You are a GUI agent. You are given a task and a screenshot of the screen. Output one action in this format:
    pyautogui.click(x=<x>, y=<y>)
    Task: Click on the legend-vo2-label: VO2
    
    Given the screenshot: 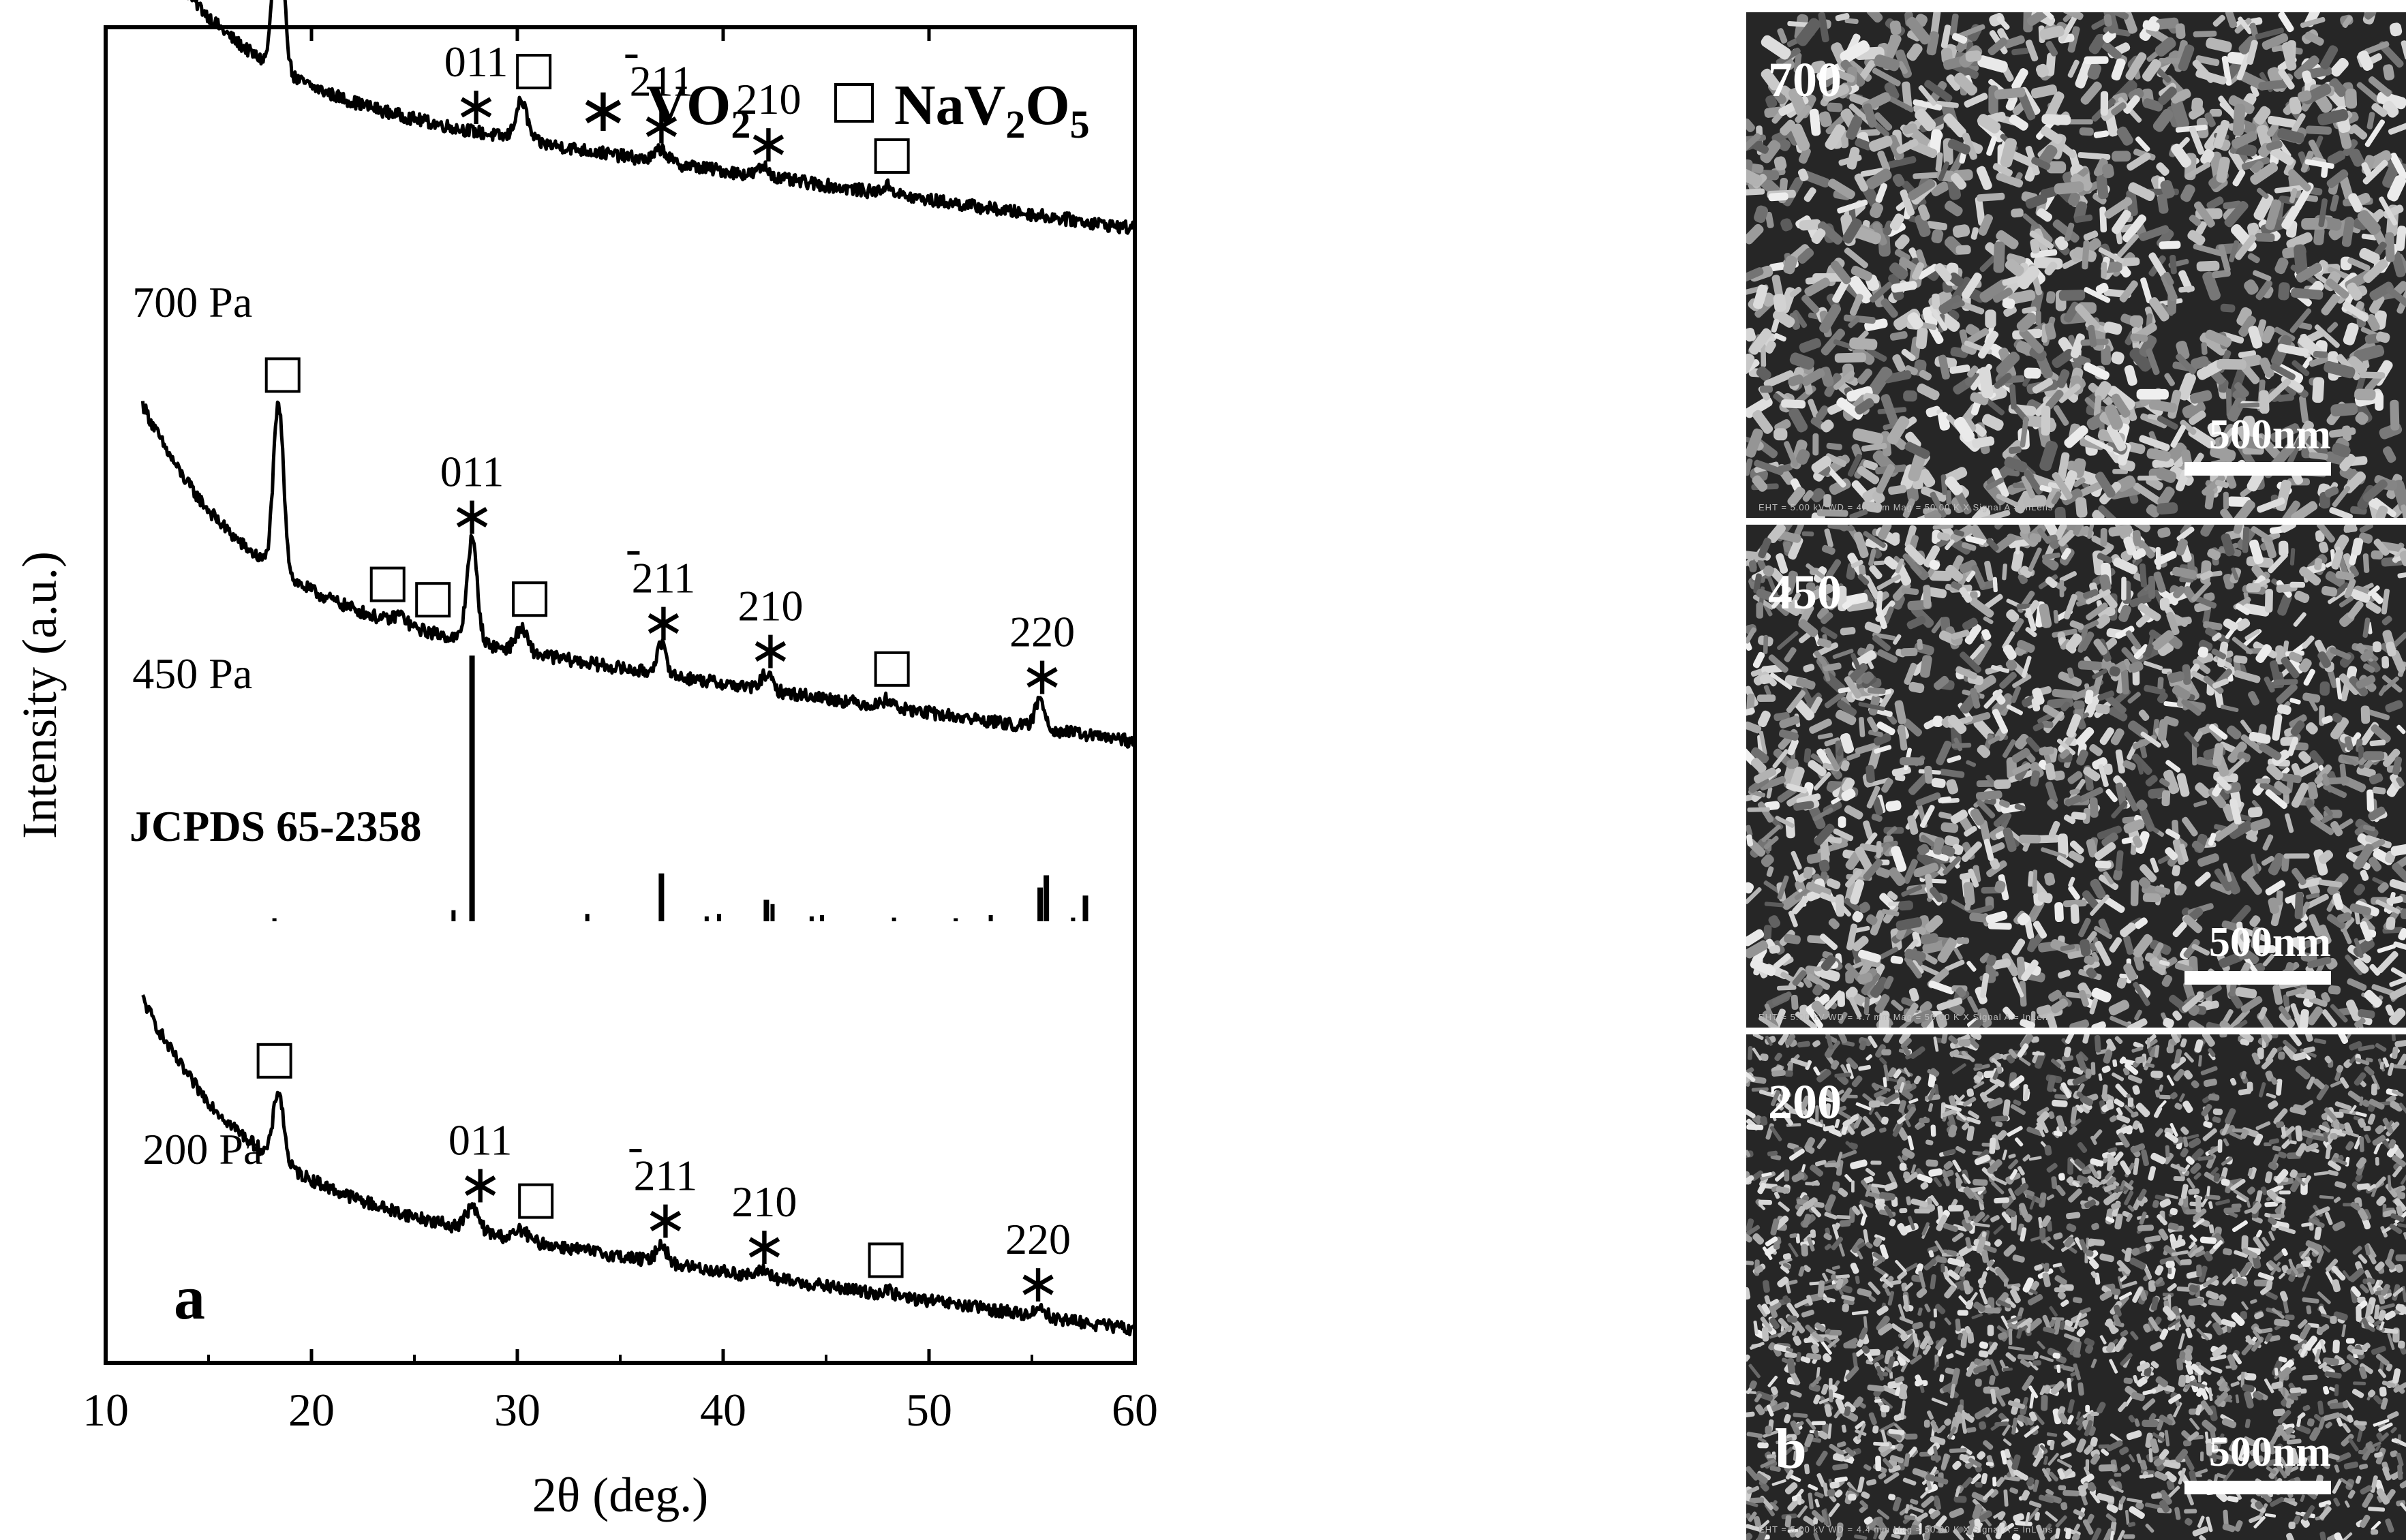 What is the action you would take?
    pyautogui.click(x=698, y=110)
    